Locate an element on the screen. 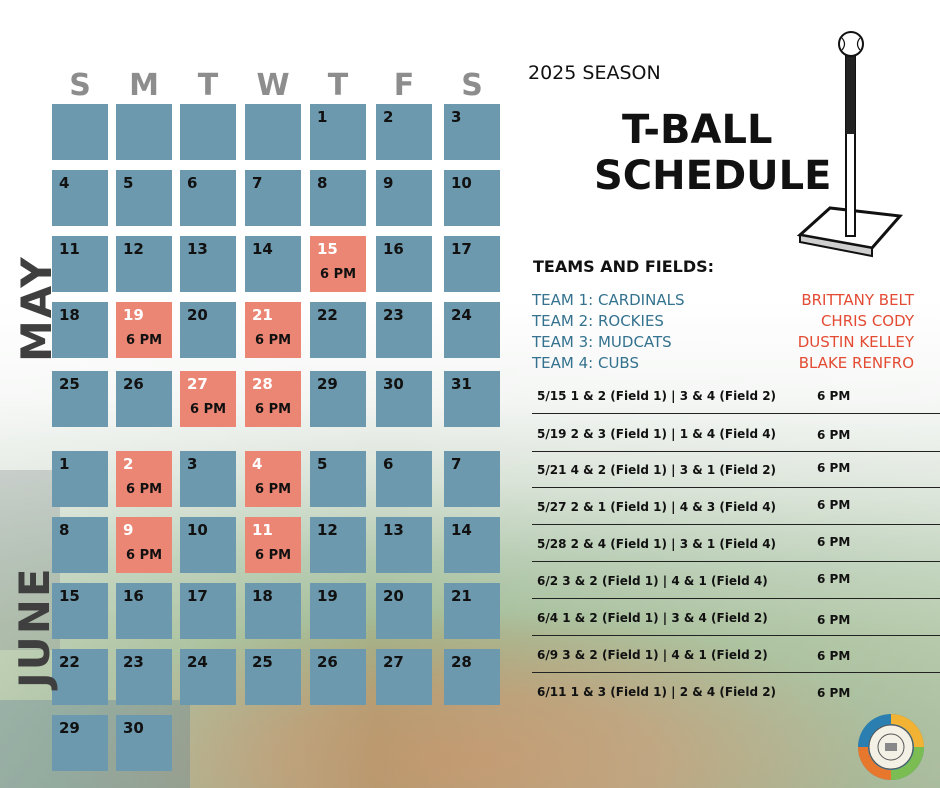  calendar-day: 29 is located at coordinates (80, 743).